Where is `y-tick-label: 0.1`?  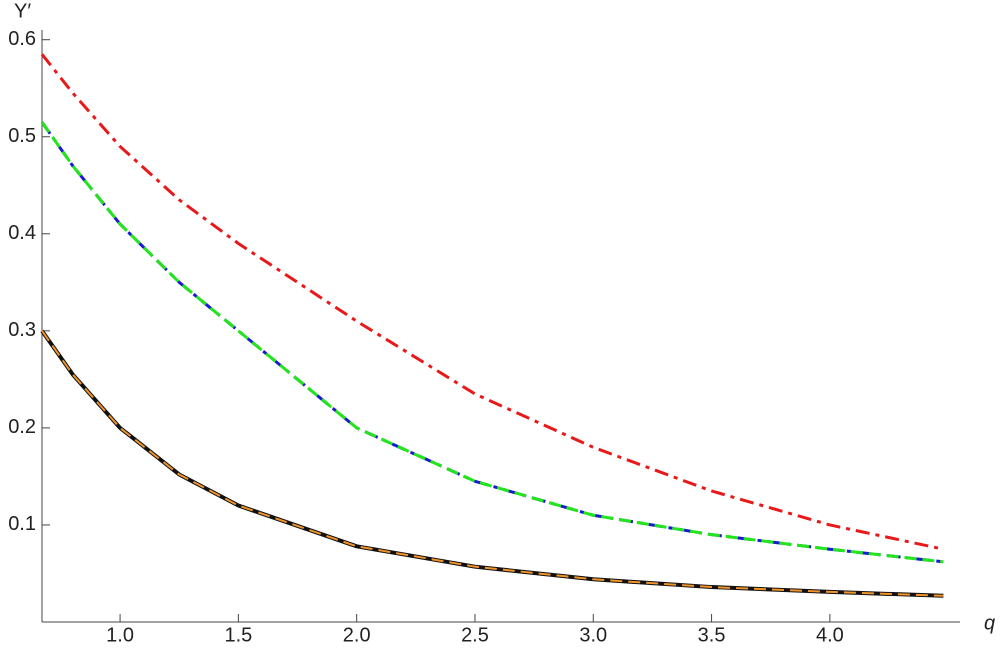 y-tick-label: 0.1 is located at coordinates (22, 524).